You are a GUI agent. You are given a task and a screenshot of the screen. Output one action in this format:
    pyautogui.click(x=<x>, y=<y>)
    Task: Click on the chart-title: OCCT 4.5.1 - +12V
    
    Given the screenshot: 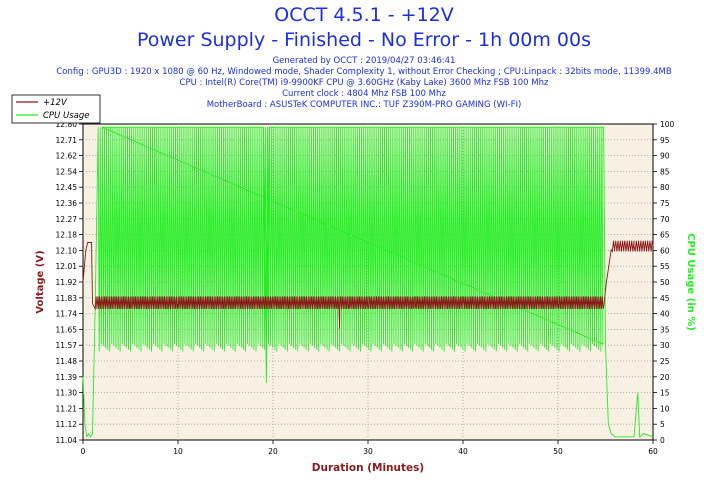 What is the action you would take?
    pyautogui.click(x=364, y=15)
    